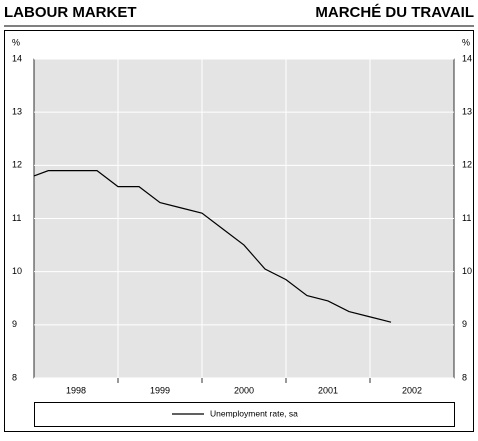 The width and height of the screenshot is (478, 441). What do you see at coordinates (17, 165) in the screenshot?
I see `y-tick-label: 12` at bounding box center [17, 165].